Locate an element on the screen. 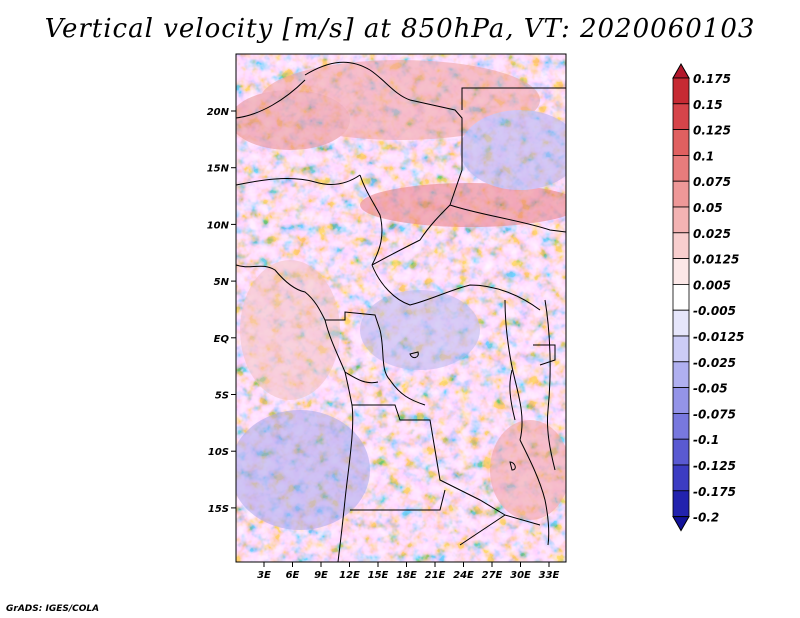 This screenshot has width=800, height=618. colorbar-label: 0.175 is located at coordinates (712, 79).